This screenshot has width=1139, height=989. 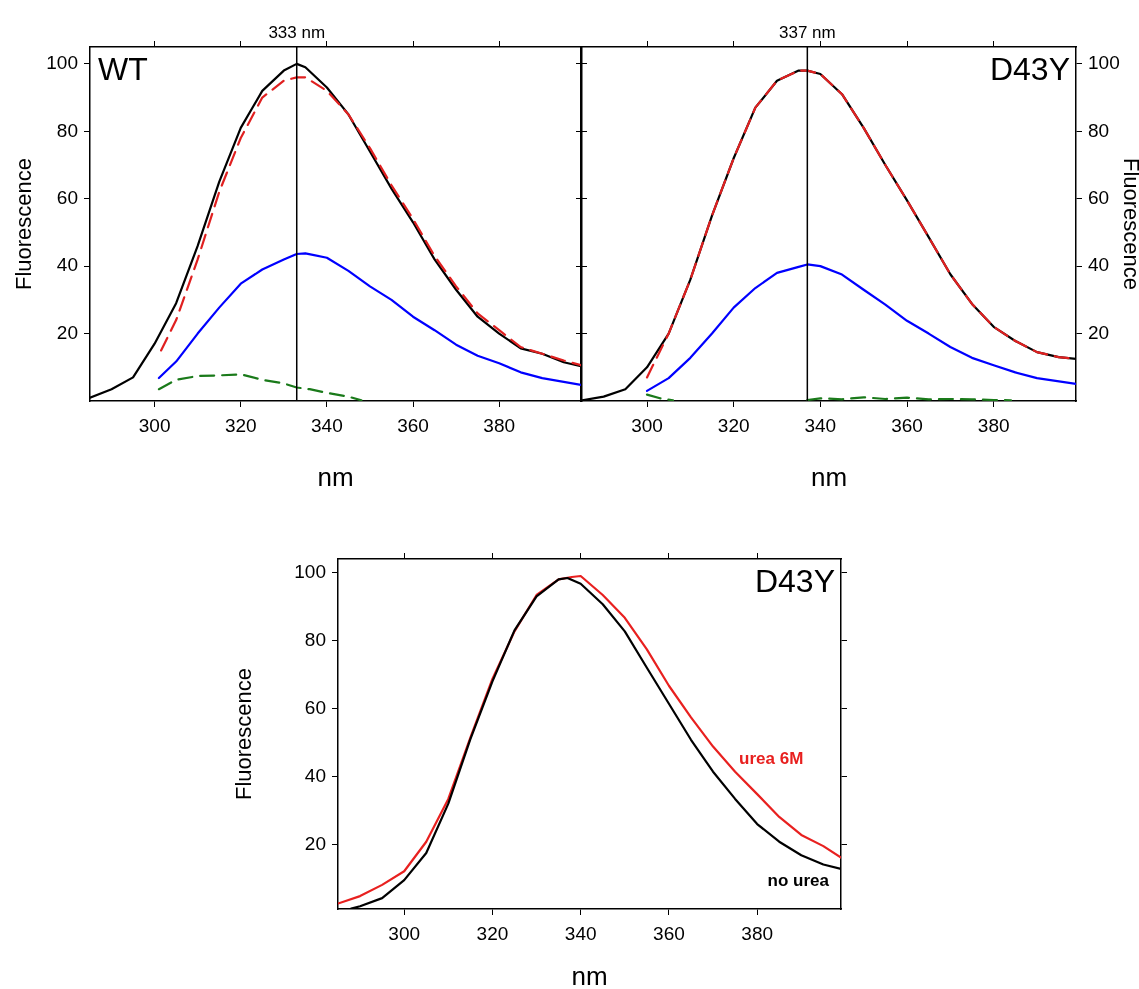 I want to click on y2-tick-label: 100, so click(x=1104, y=63).